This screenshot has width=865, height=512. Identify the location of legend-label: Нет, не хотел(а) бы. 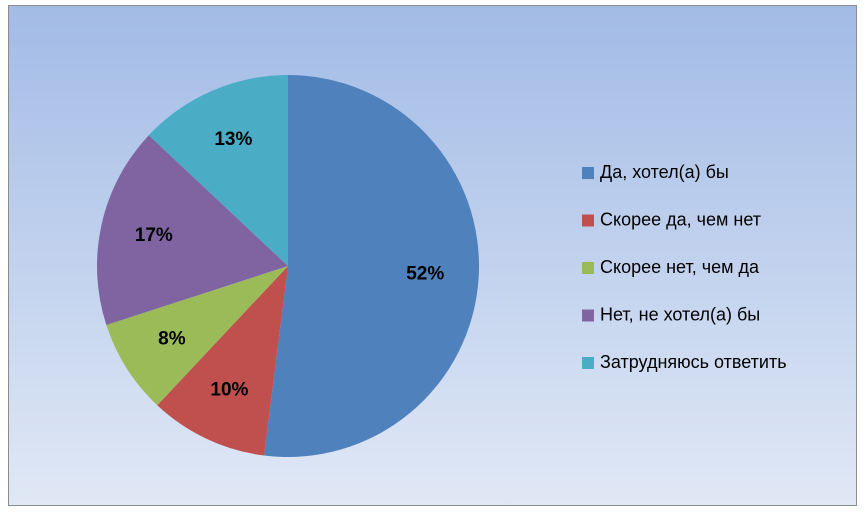
(680, 314).